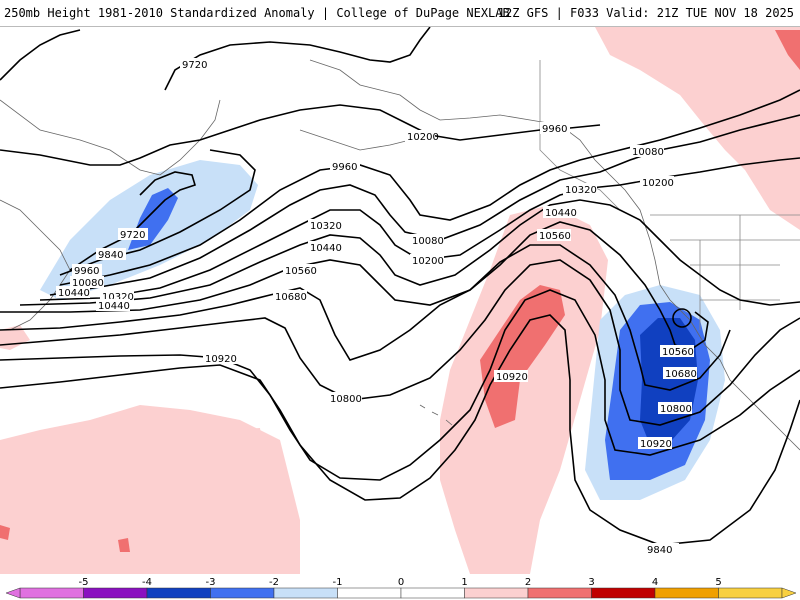 This screenshot has width=800, height=600. Describe the element at coordinates (591, 582) in the screenshot. I see `colorbar-tick-label: 3` at that location.